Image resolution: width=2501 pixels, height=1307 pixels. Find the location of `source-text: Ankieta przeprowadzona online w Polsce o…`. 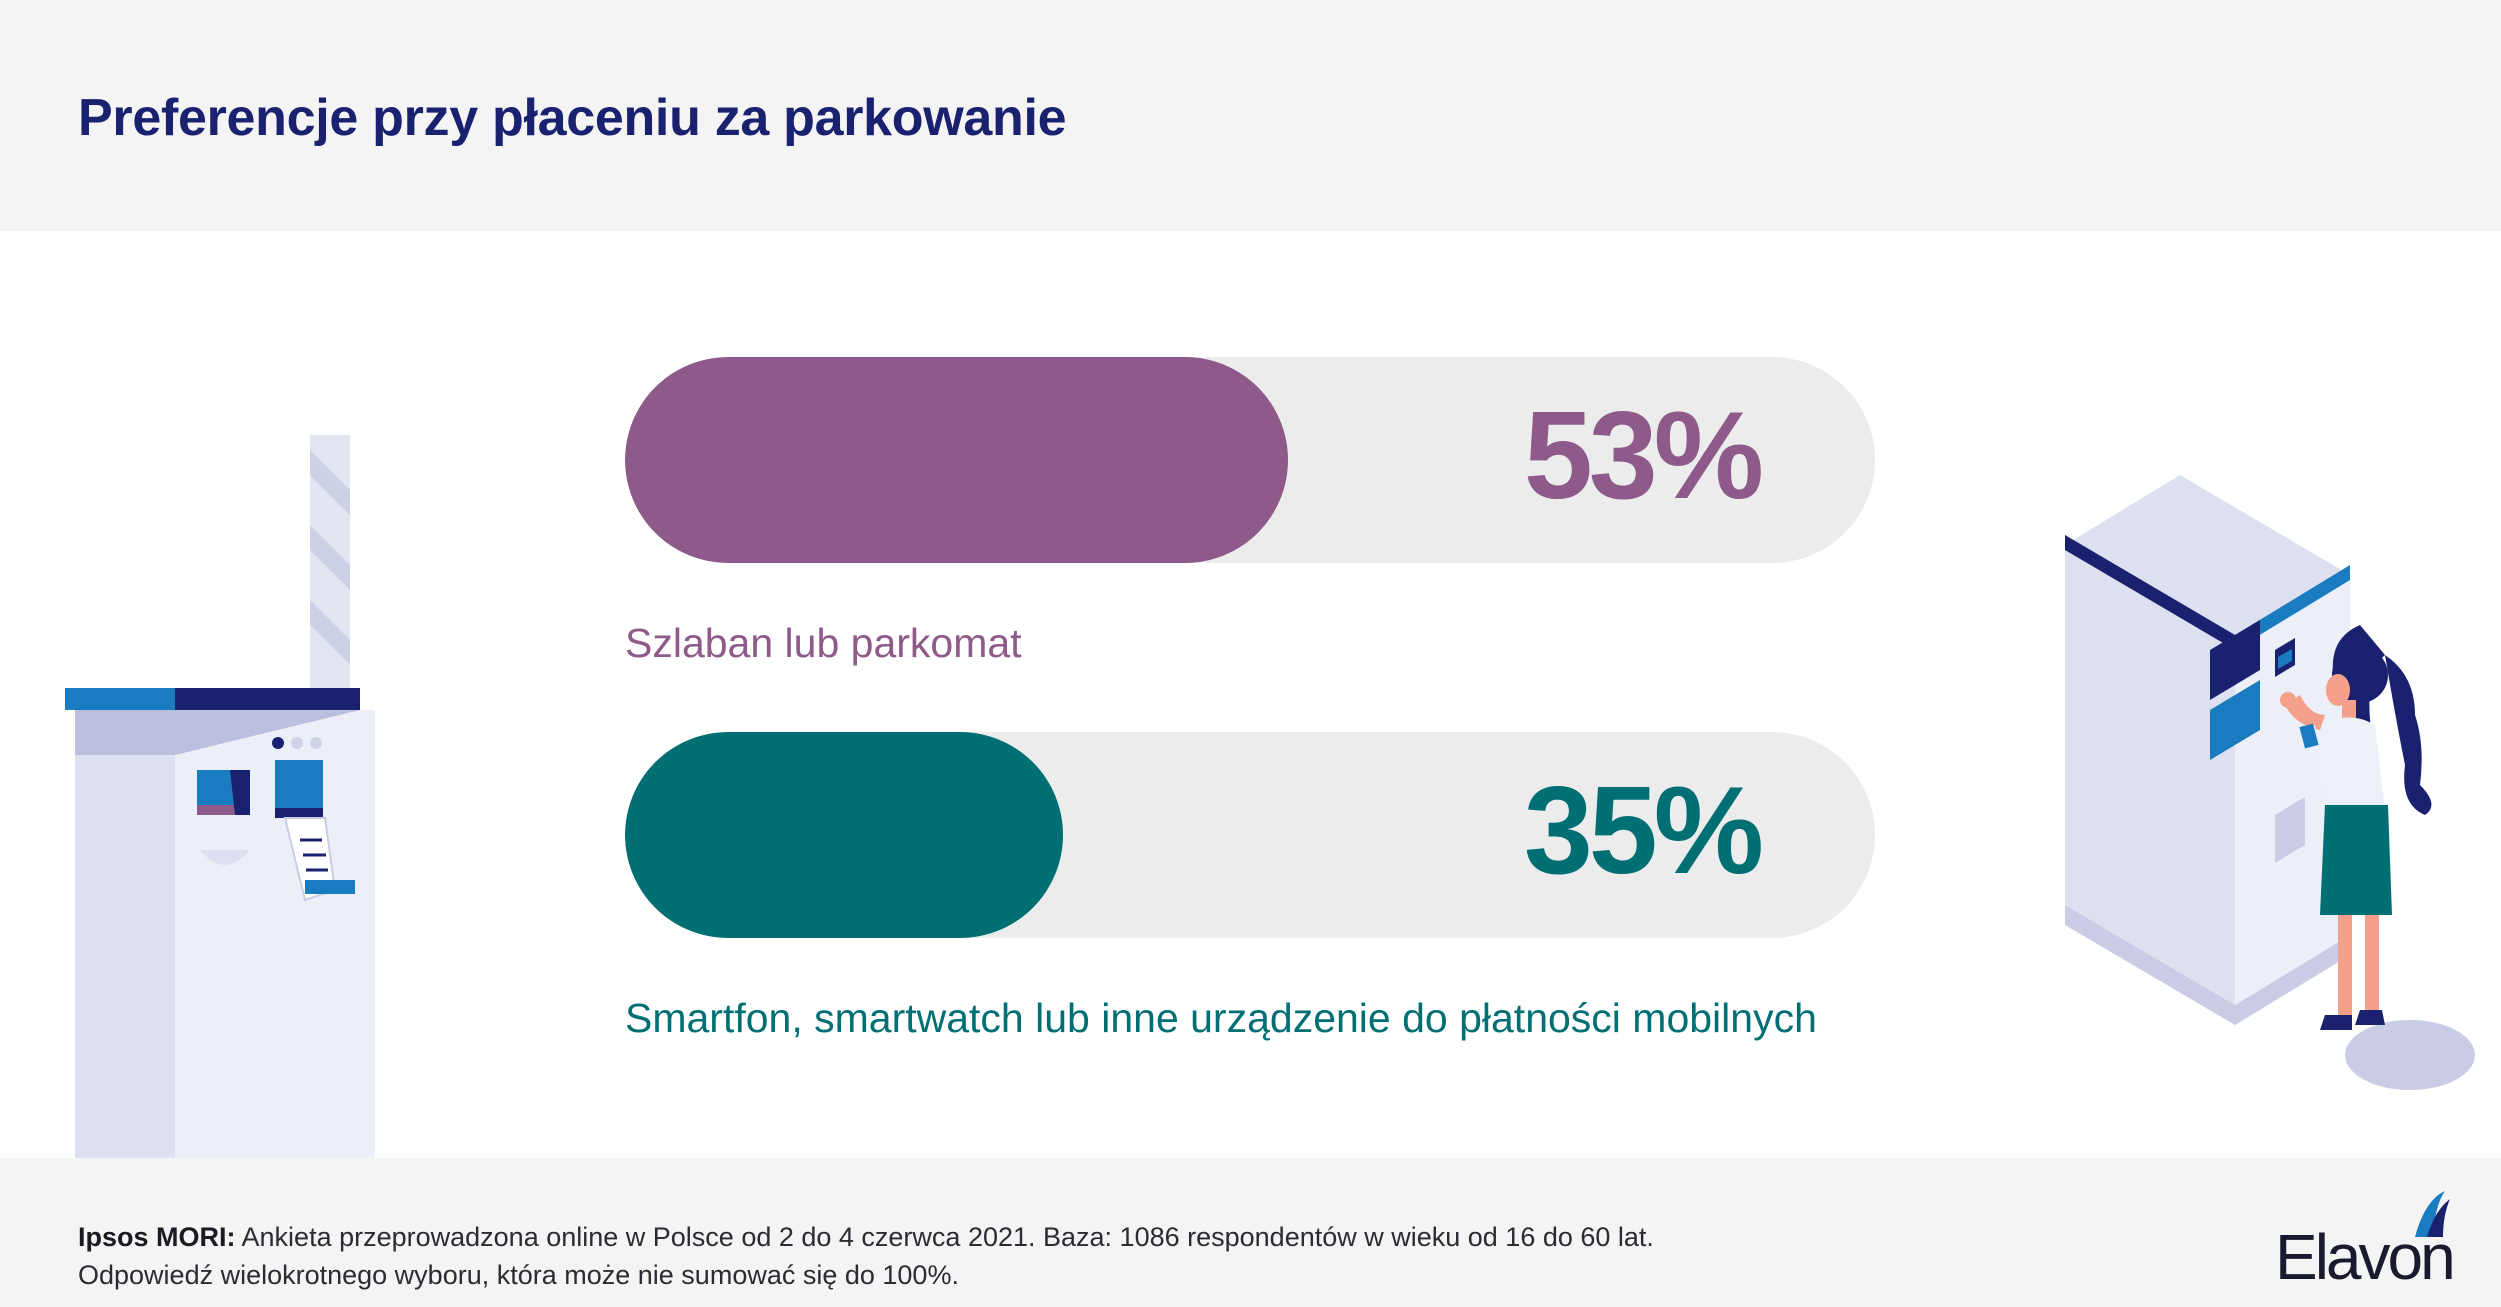

source-text: Ankieta przeprowadzona online w Polsce o… is located at coordinates (944, 1237).